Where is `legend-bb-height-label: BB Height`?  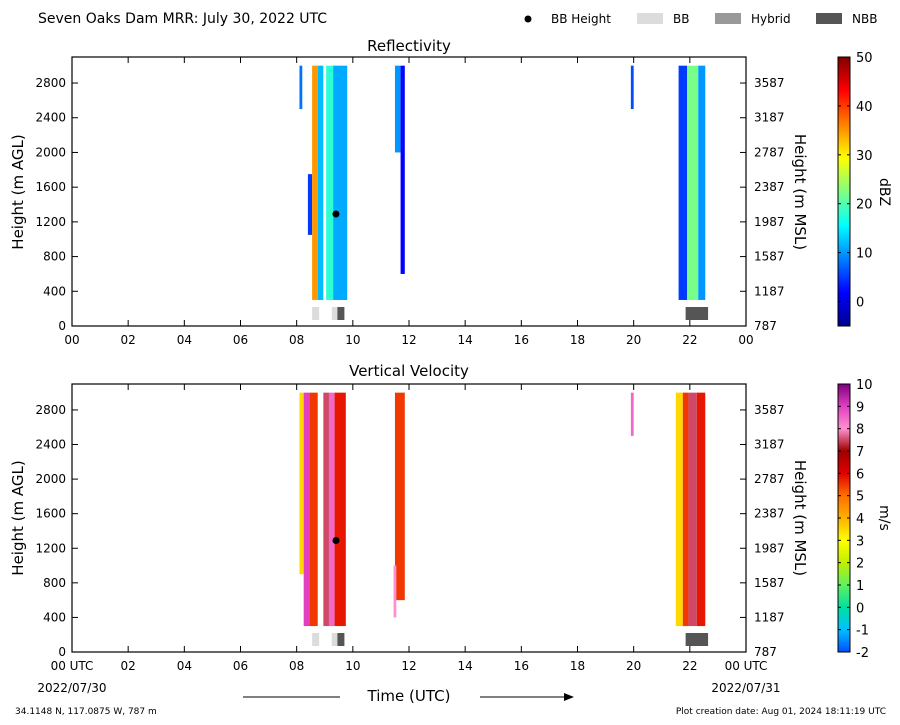
legend-bb-height-label: BB Height is located at coordinates (581, 19).